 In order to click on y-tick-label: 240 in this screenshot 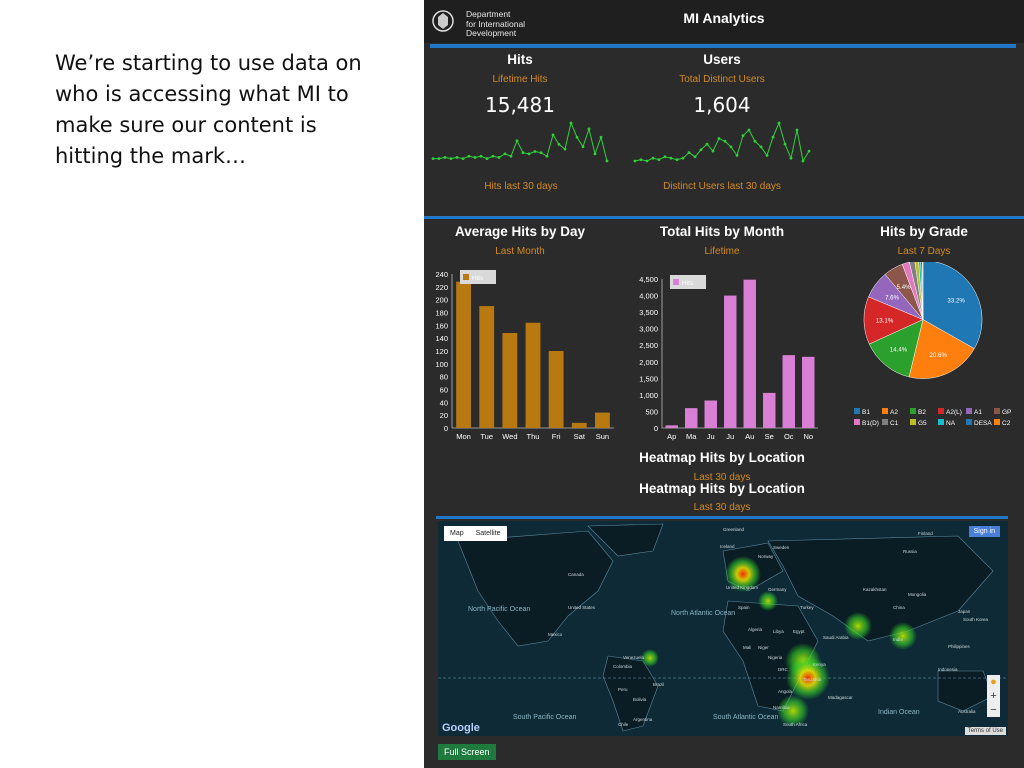, I will do `click(441, 274)`.